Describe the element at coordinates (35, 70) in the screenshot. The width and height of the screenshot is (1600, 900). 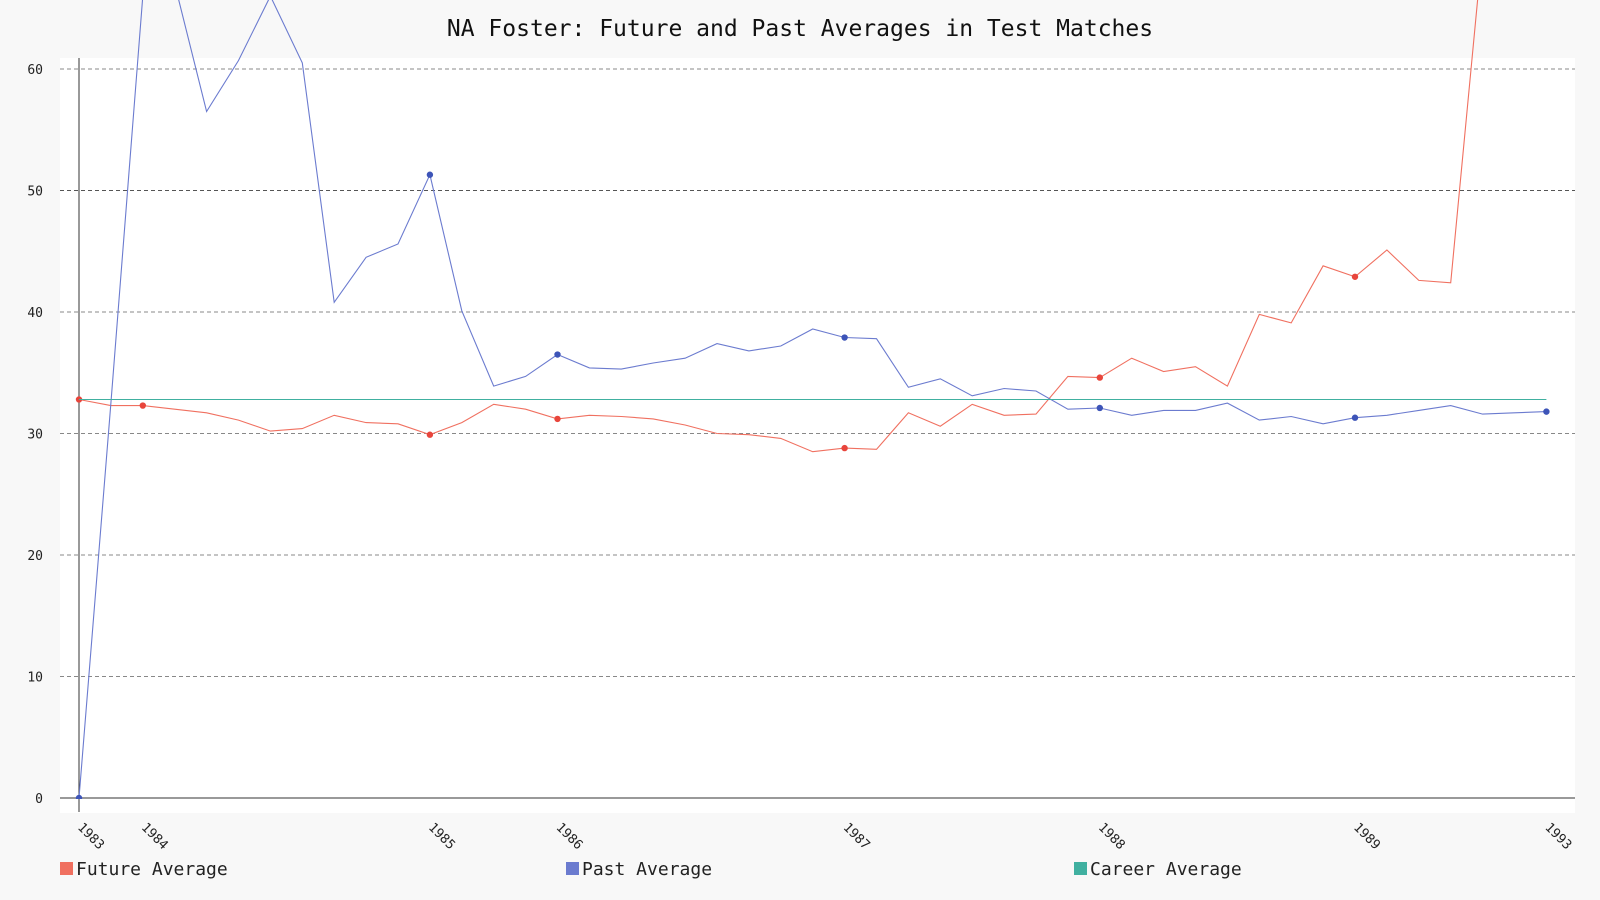
I see `y-tick-label: 60` at that location.